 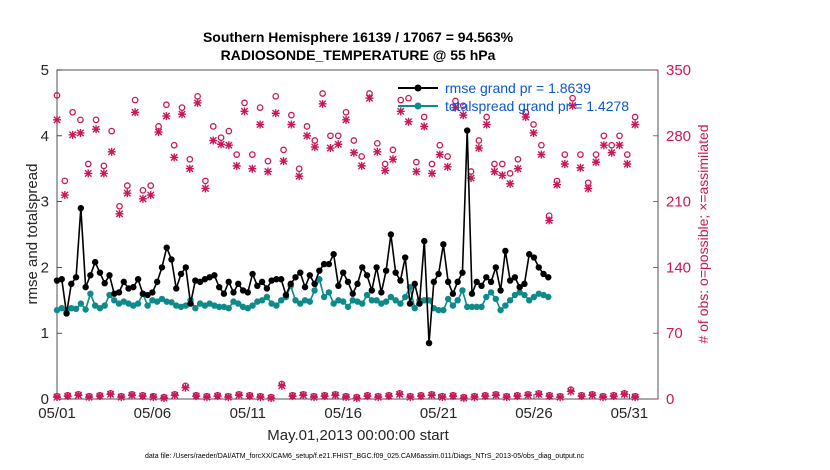 What do you see at coordinates (32, 234) in the screenshot?
I see `y-axis-label: rmse and totalspread` at bounding box center [32, 234].